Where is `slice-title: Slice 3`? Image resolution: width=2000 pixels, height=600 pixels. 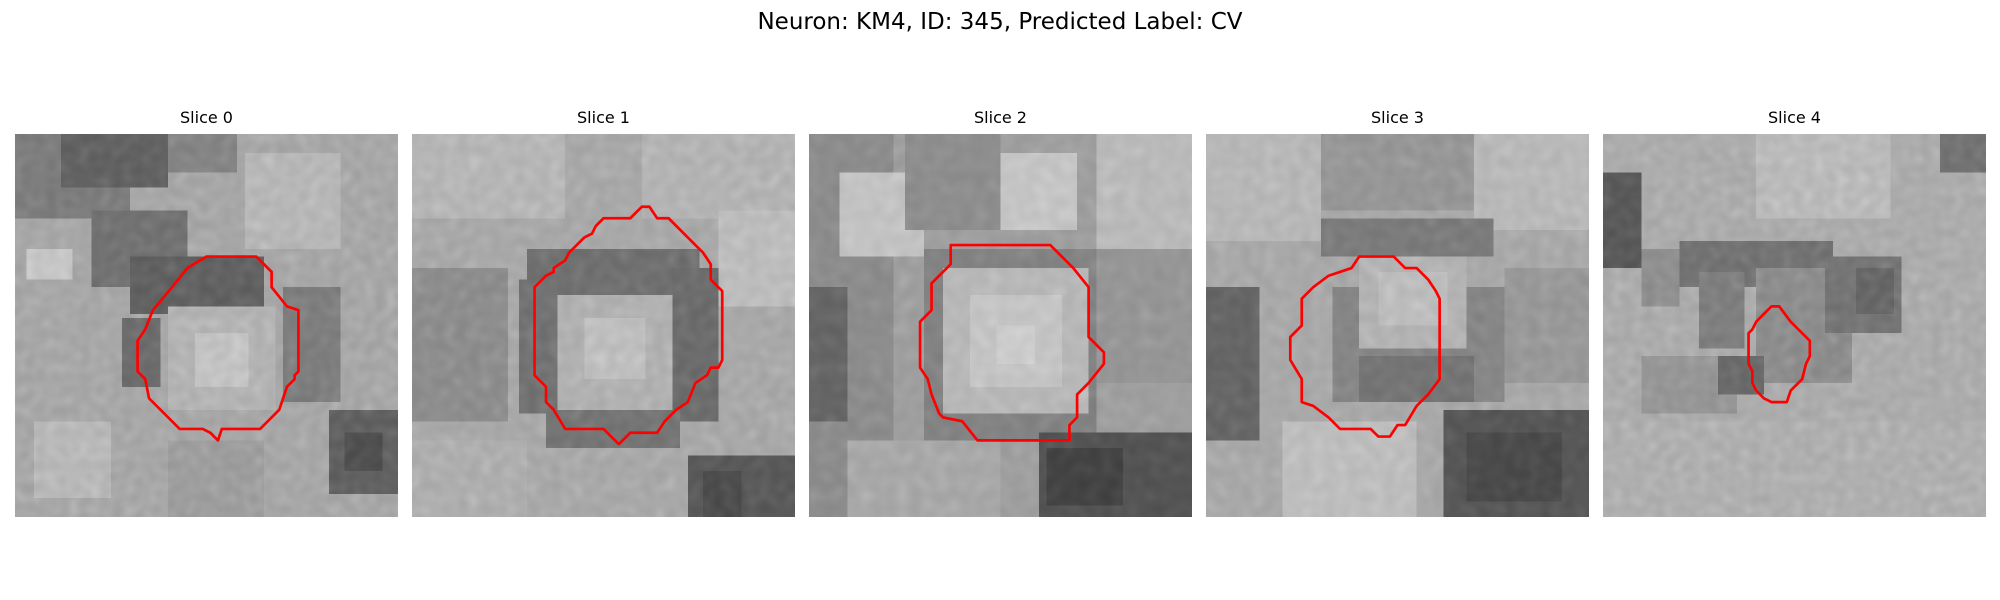
slice-title: Slice 3 is located at coordinates (1397, 117).